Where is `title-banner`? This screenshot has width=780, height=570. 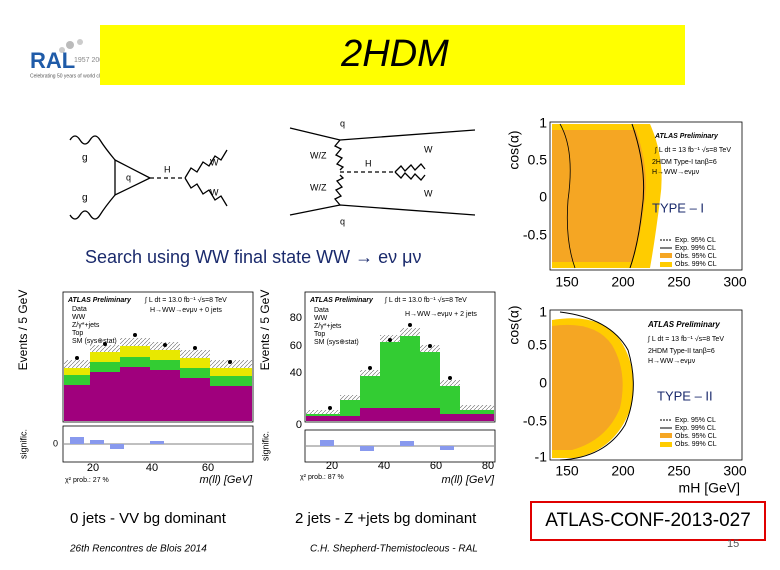 title-banner is located at coordinates (392, 55).